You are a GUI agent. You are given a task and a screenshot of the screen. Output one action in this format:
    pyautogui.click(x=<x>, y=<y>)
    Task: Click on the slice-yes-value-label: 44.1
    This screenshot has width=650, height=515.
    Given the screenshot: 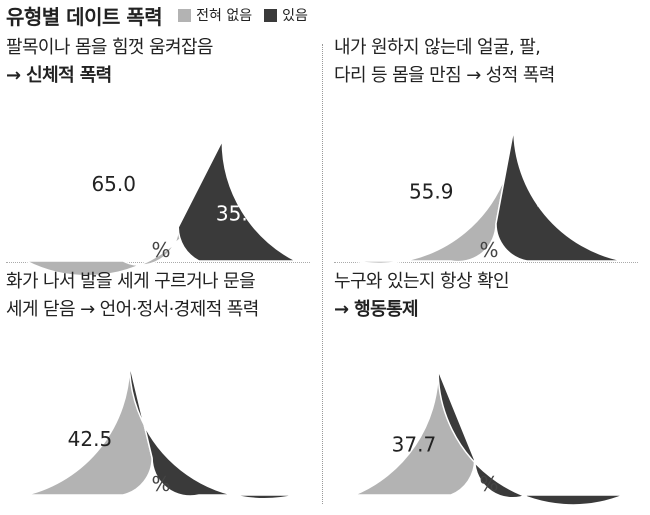 What is the action you would take?
    pyautogui.click(x=558, y=203)
    